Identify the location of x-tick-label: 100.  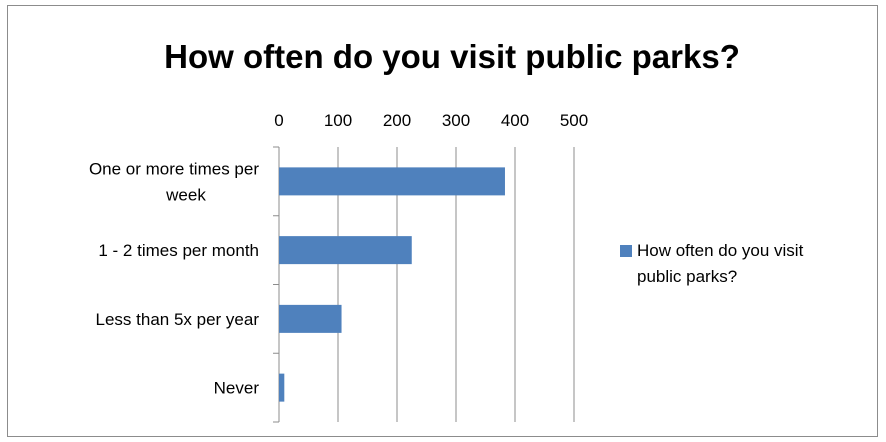
(338, 120).